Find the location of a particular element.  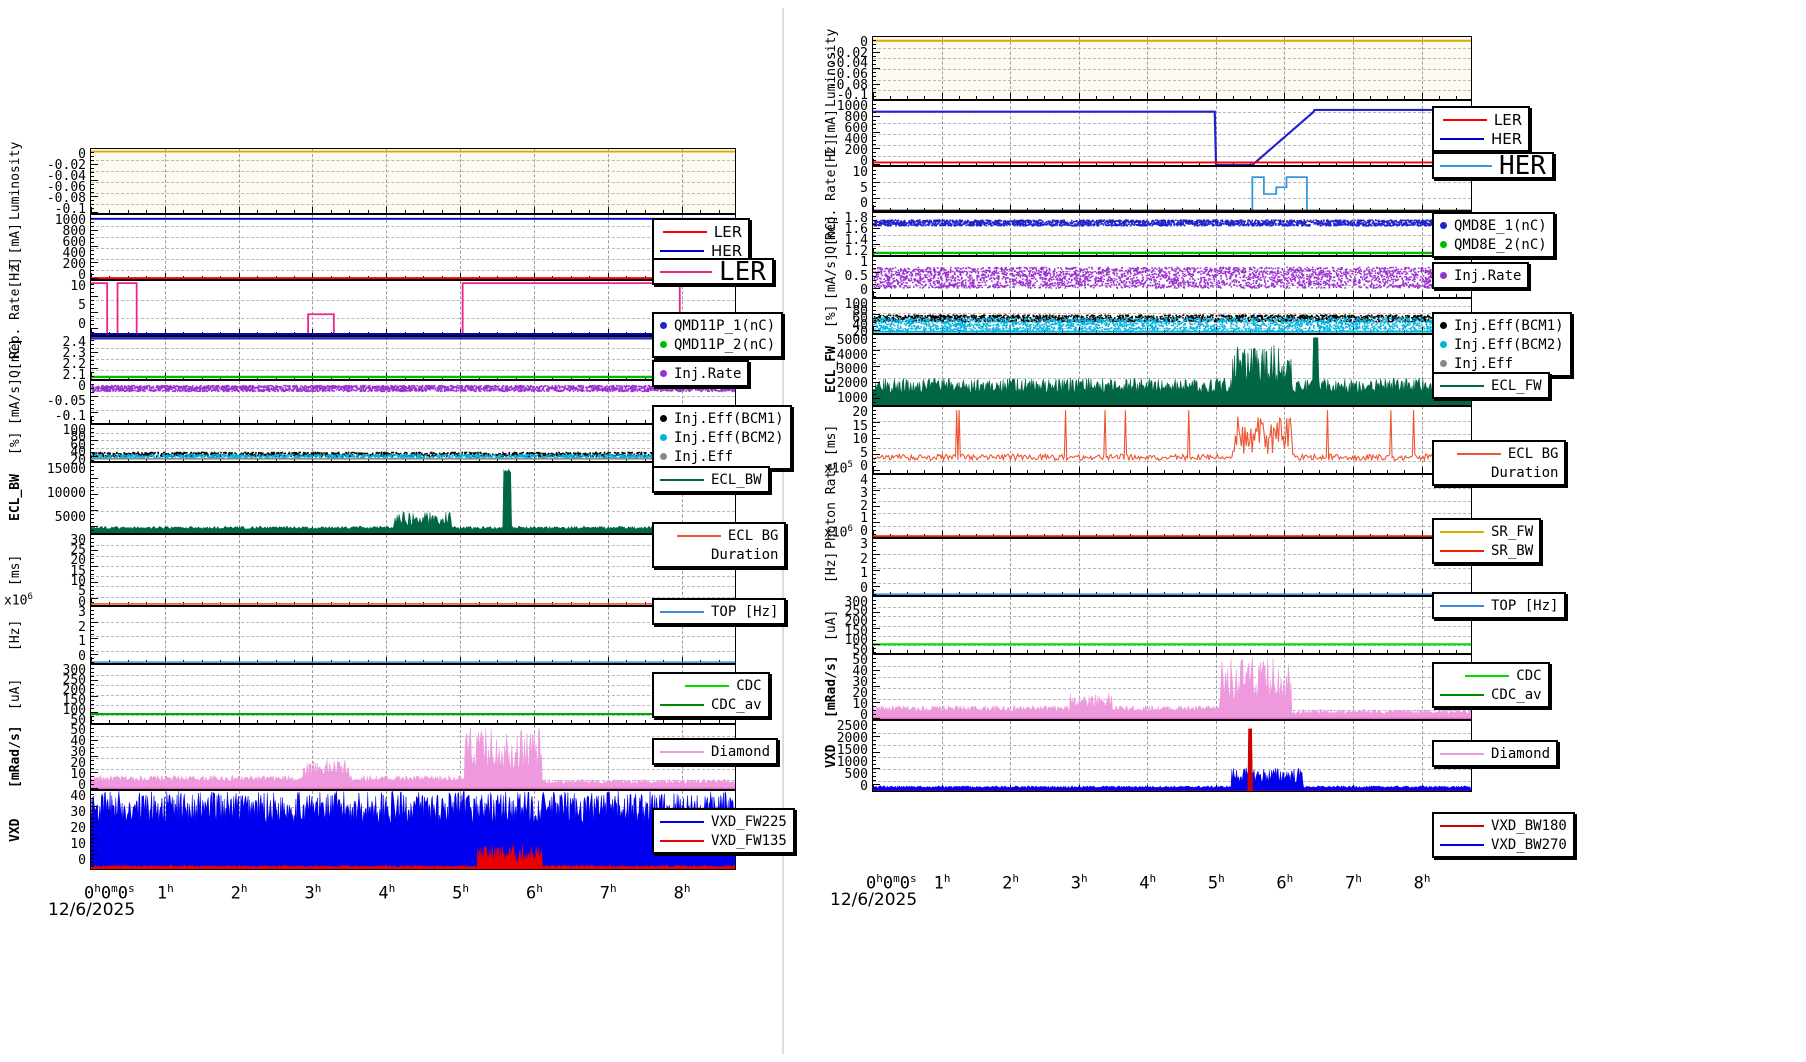

legend-vxd: VXD_FW225 VXD_FW135 is located at coordinates (723, 831).